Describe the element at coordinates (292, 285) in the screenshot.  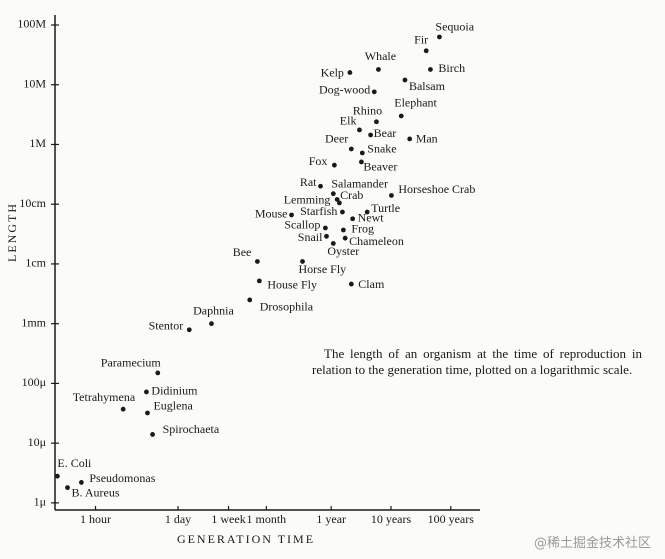
I see `point-label: House Fly` at that location.